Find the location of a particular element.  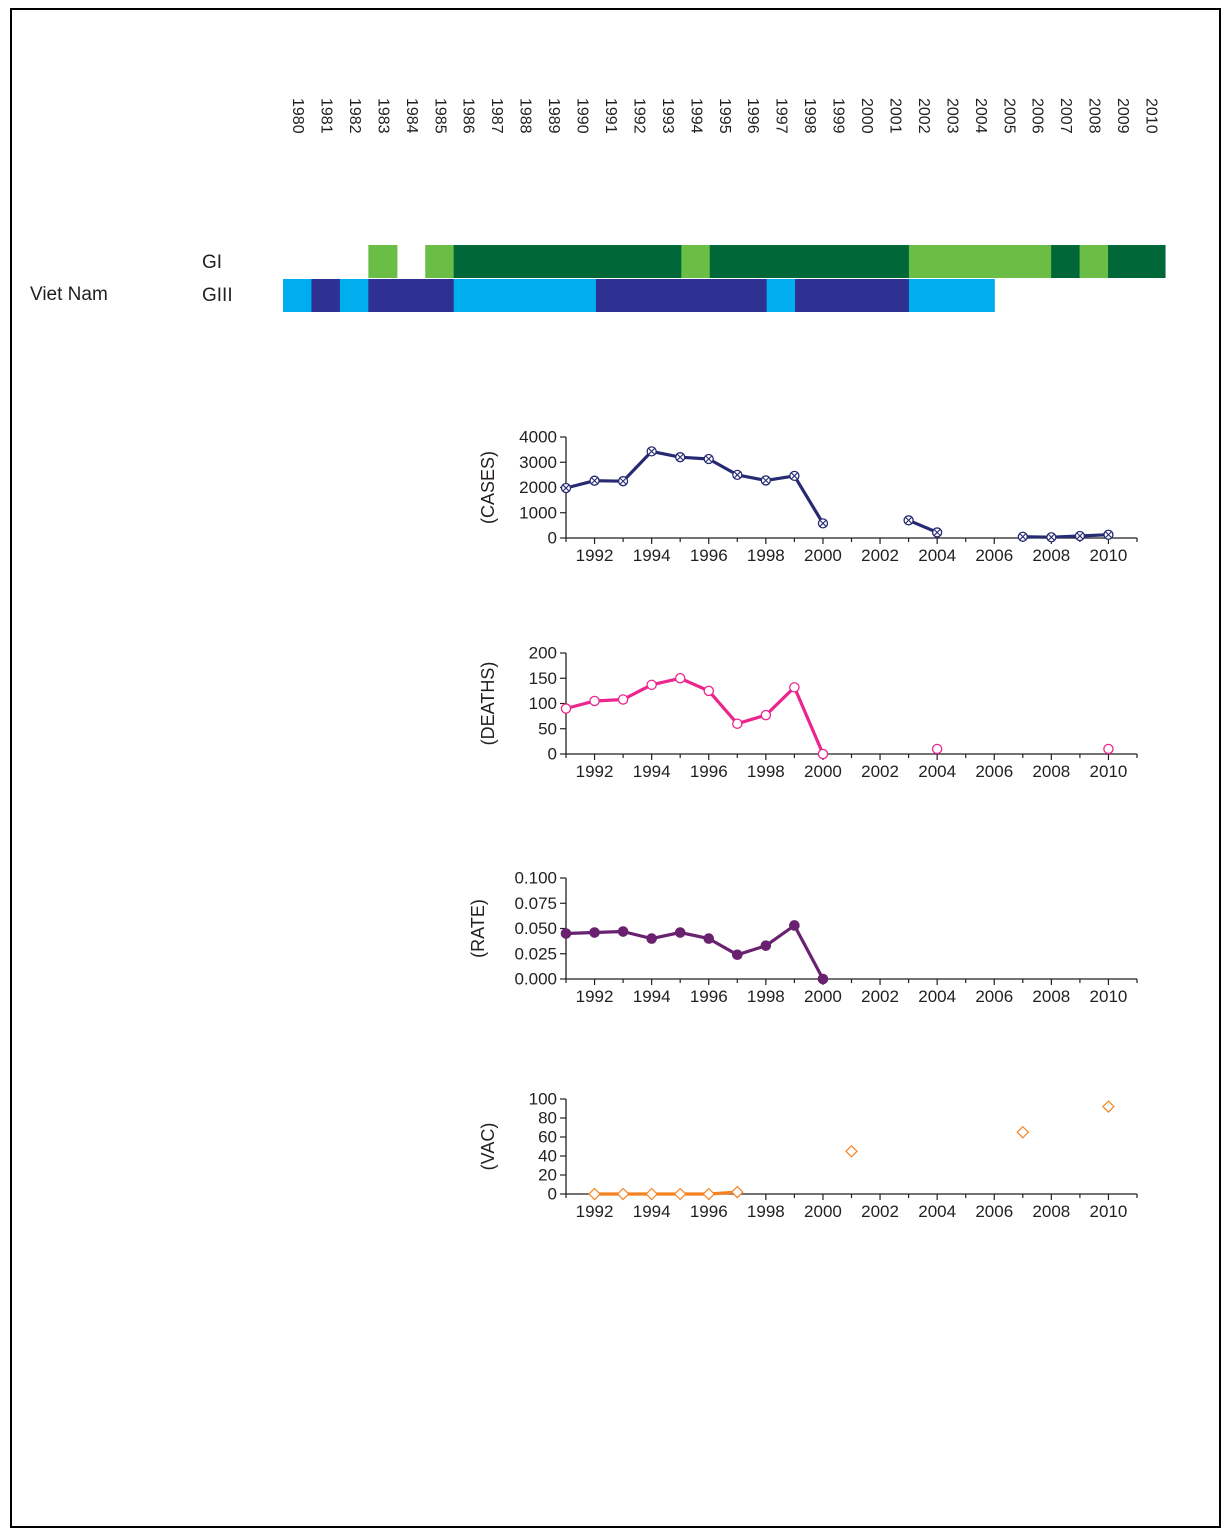

cases-point-2004-cross-b is located at coordinates (937, 532).